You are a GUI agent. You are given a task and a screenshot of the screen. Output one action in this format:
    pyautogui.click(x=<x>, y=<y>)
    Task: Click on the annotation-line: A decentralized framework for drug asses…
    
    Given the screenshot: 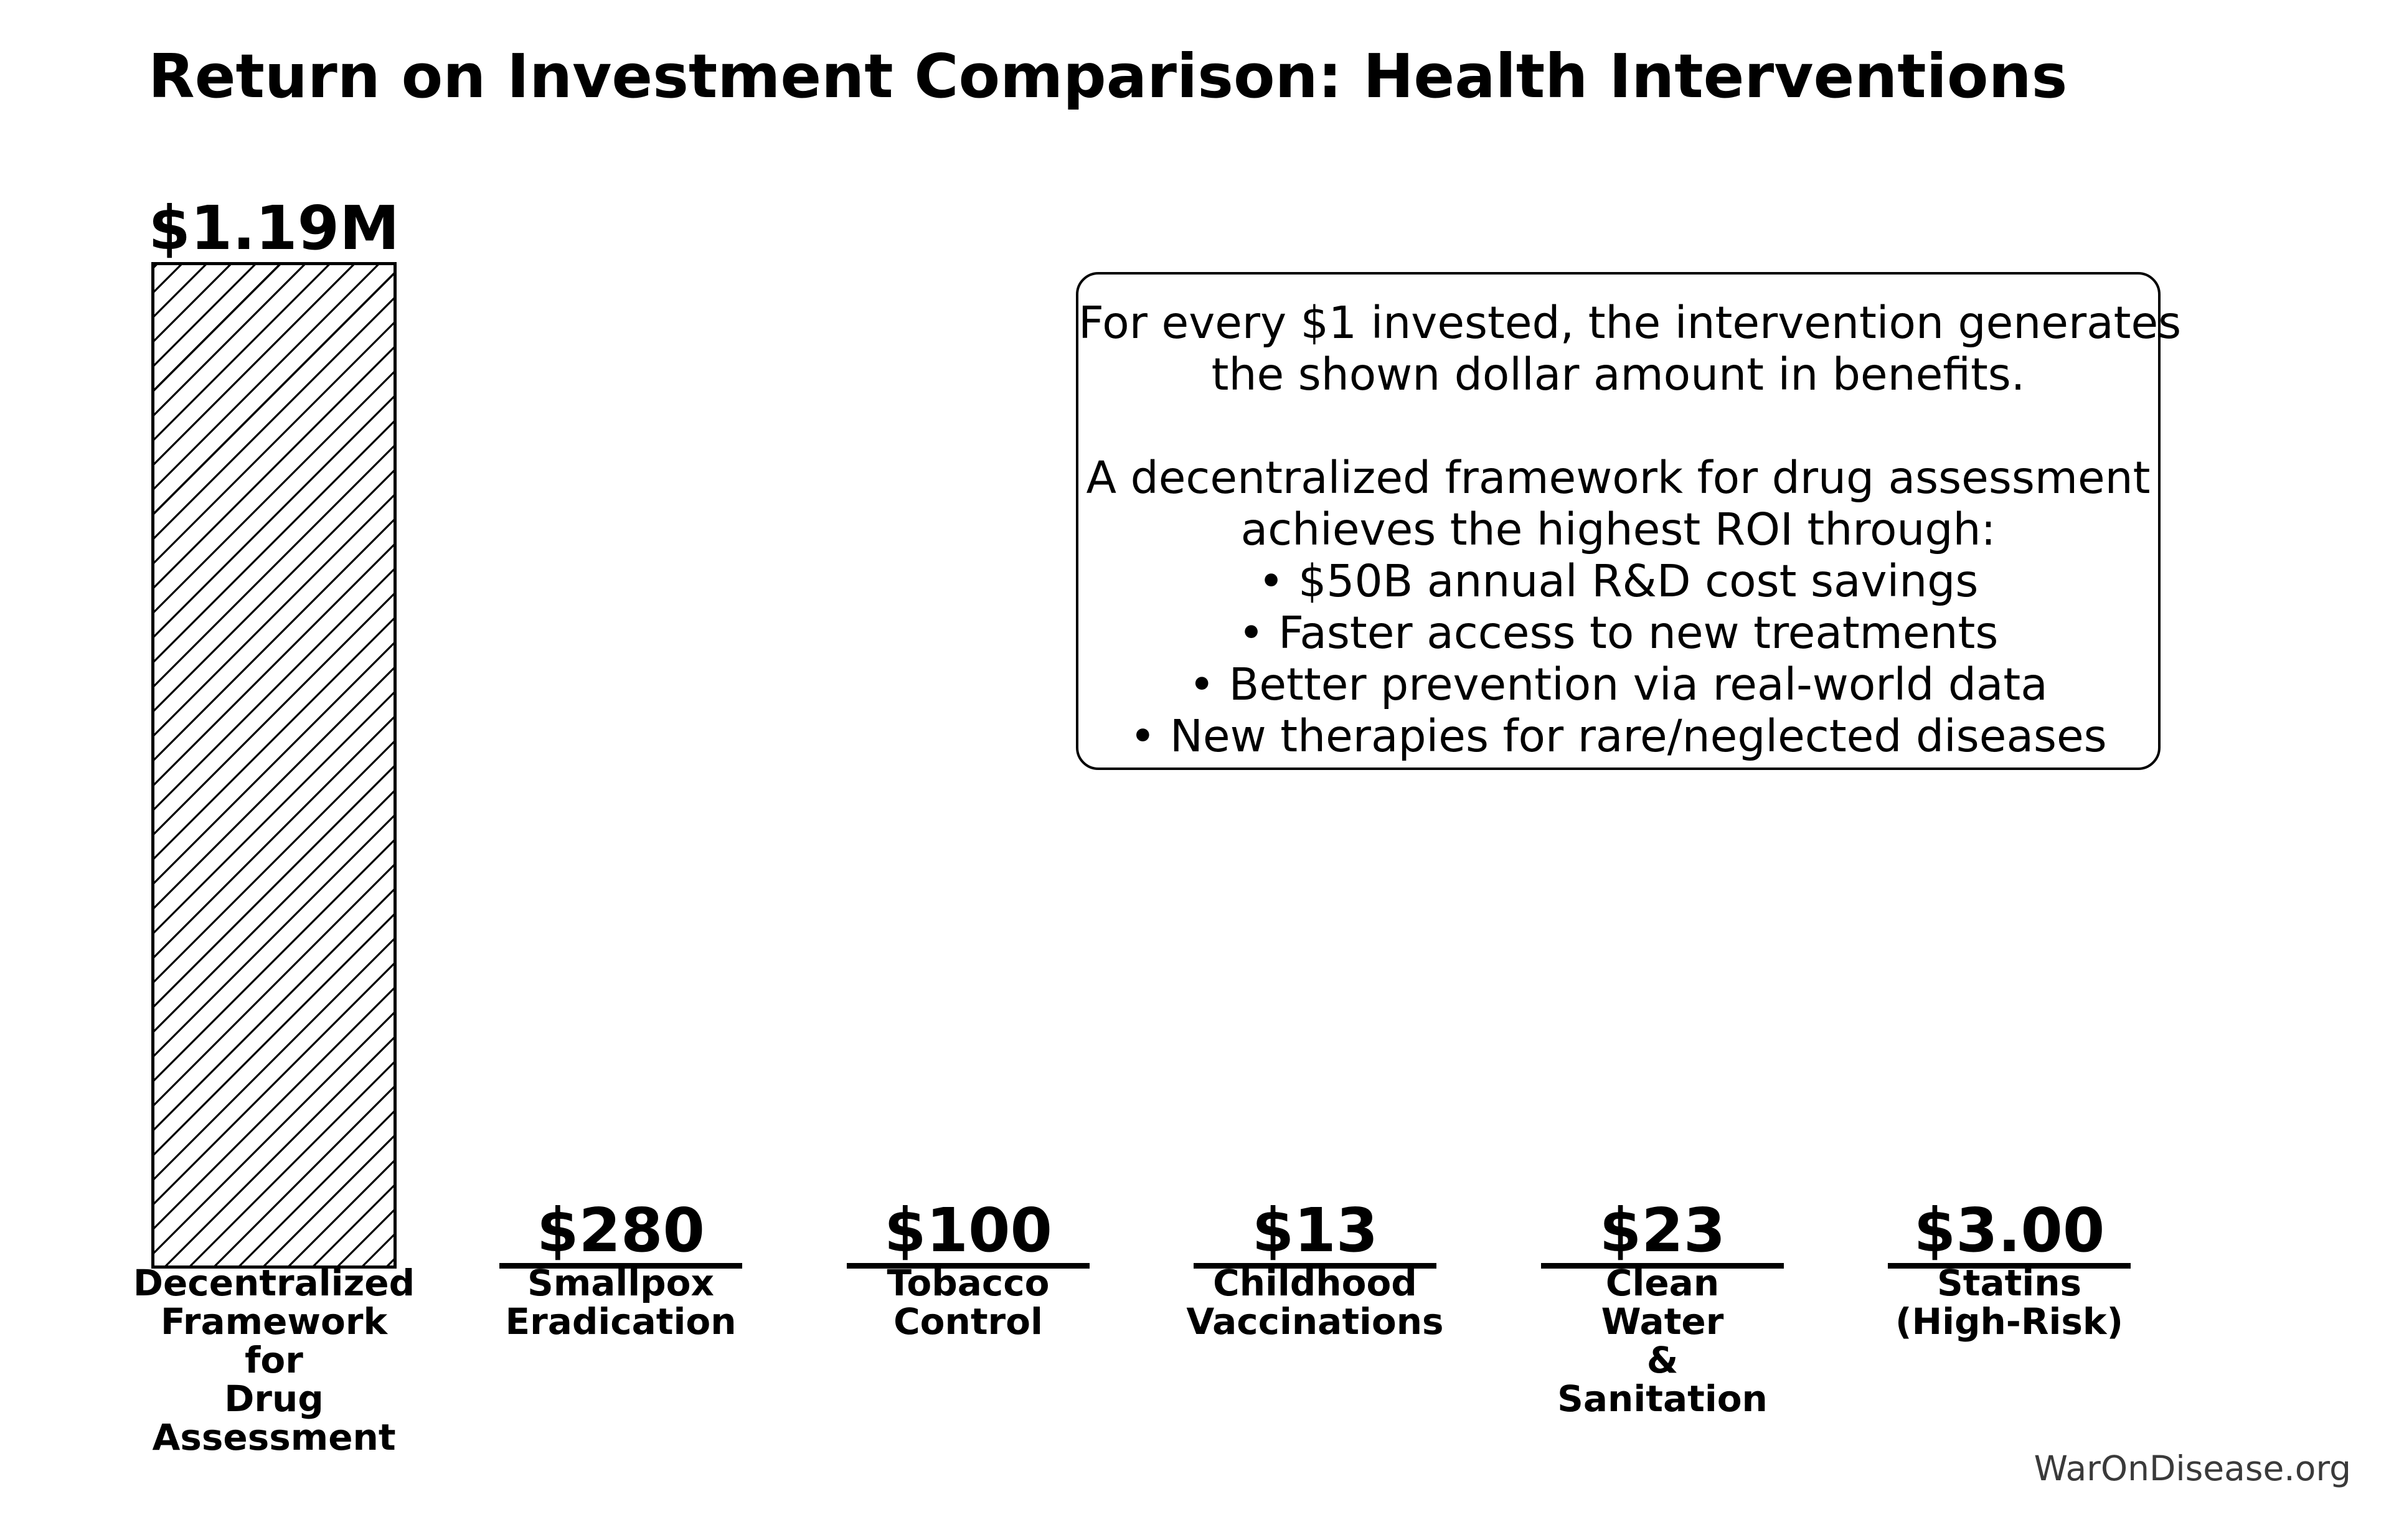 What is the action you would take?
    pyautogui.click(x=1618, y=478)
    